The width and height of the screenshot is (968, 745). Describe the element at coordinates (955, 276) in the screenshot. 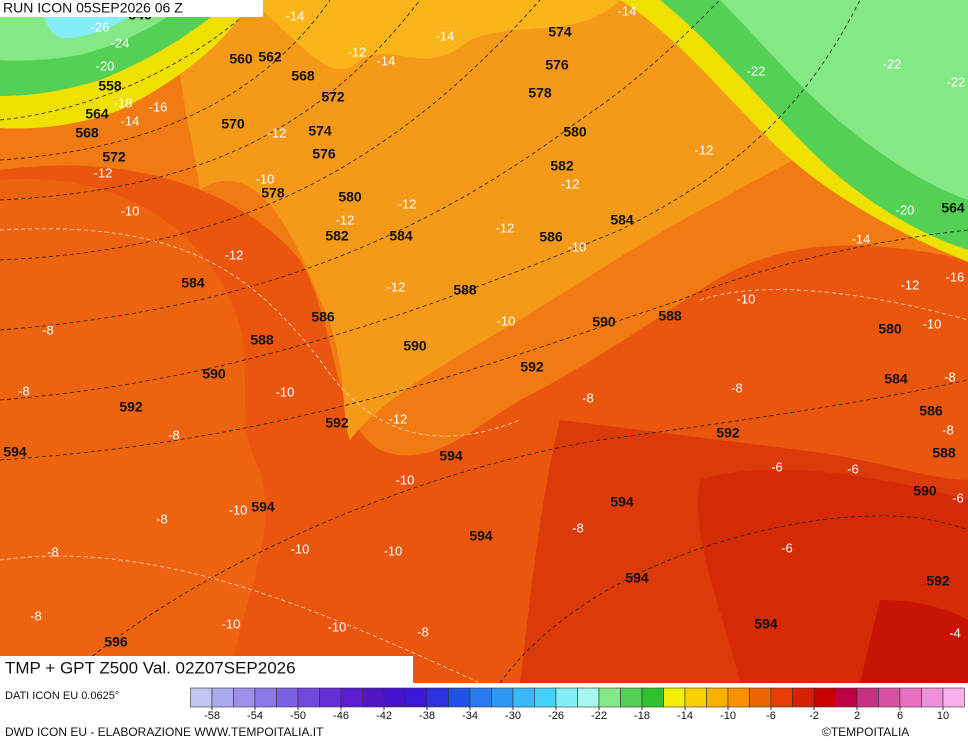

I see `temperature-label: -16` at that location.